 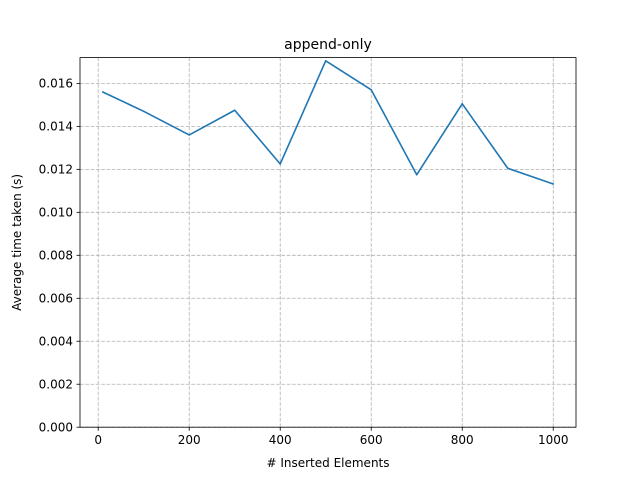 What do you see at coordinates (553, 440) in the screenshot?
I see `x-tick-label: 1000` at bounding box center [553, 440].